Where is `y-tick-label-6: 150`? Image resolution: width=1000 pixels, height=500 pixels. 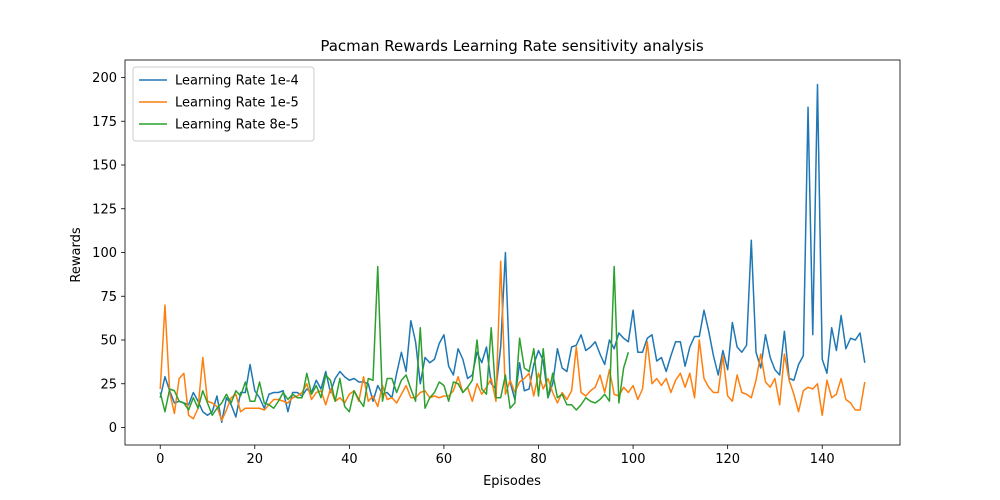 y-tick-label-6: 150 is located at coordinates (104, 166).